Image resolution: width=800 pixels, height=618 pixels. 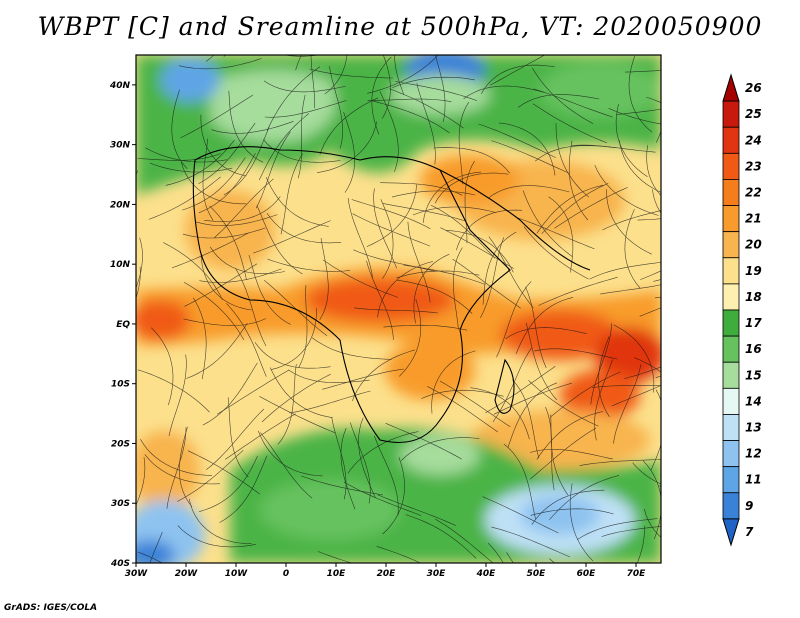 What do you see at coordinates (537, 574) in the screenshot?
I see `lon-tick-label: 50E` at bounding box center [537, 574].